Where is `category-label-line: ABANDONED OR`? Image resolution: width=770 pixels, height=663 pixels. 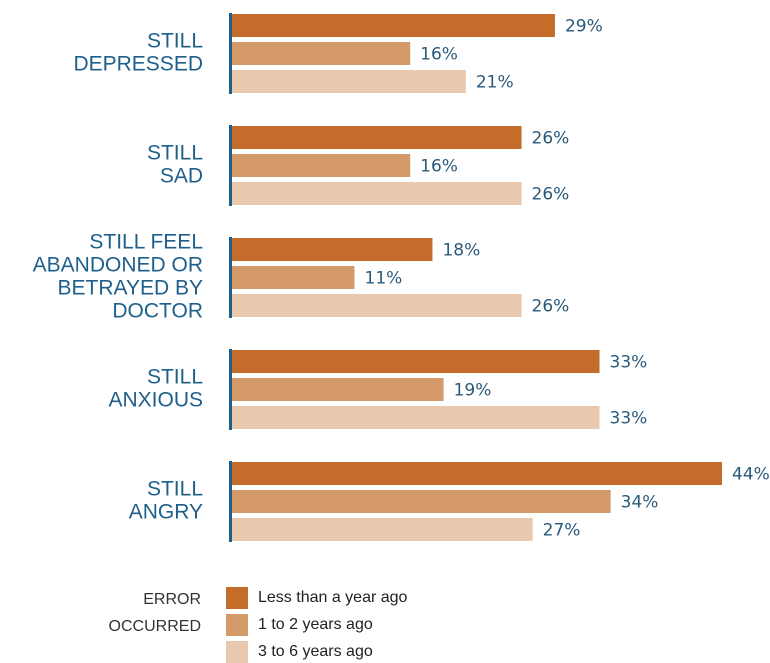
category-label-line: ABANDONED OR is located at coordinates (118, 265).